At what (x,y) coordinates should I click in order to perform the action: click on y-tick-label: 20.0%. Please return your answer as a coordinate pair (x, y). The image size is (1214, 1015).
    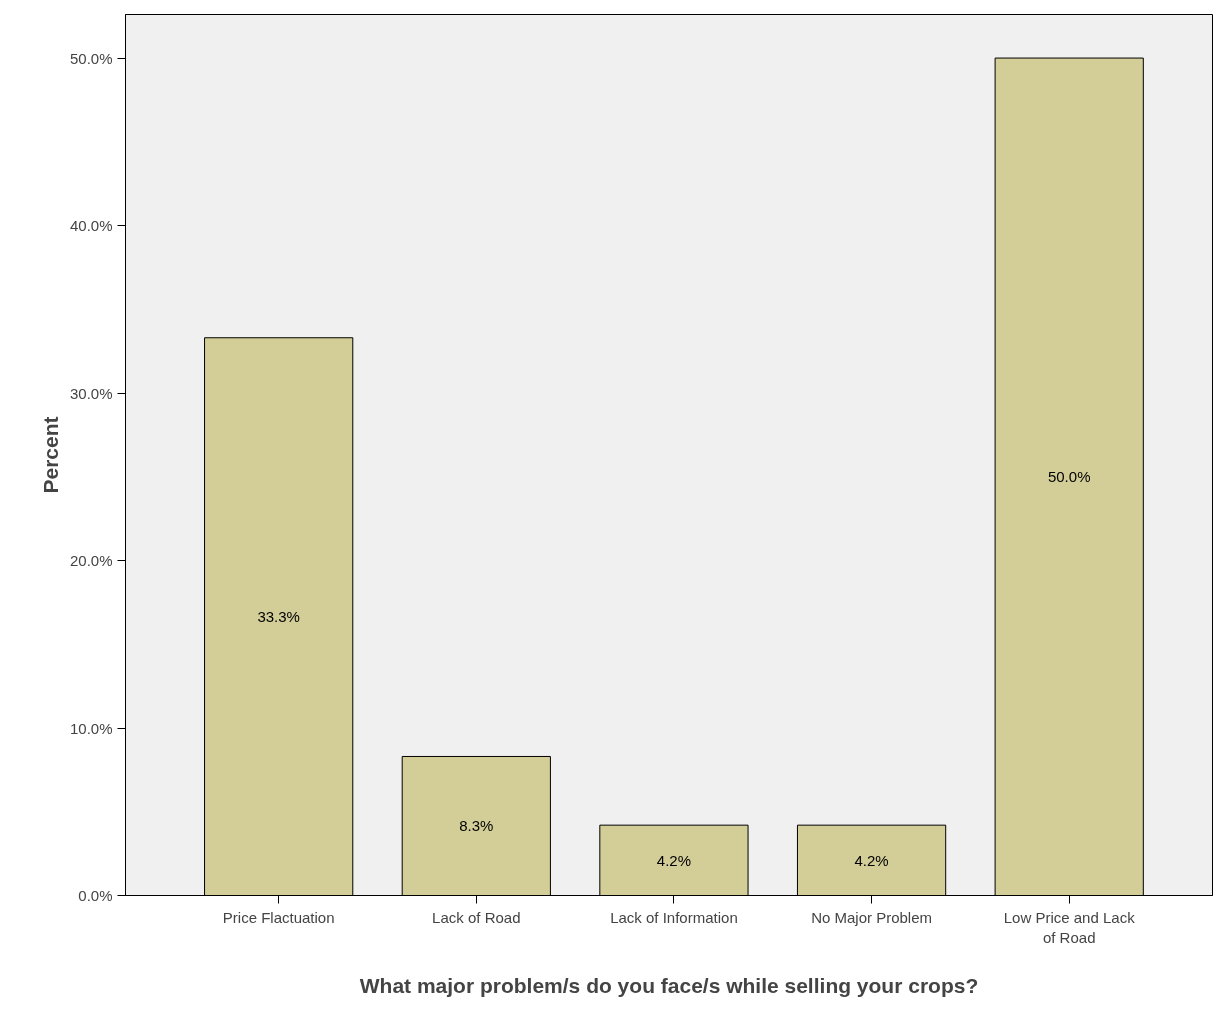
    Looking at the image, I should click on (91, 561).